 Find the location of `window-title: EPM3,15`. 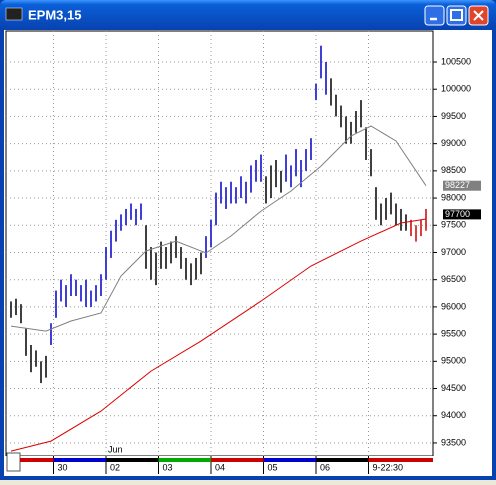

window-title: EPM3,15 is located at coordinates (54, 14).